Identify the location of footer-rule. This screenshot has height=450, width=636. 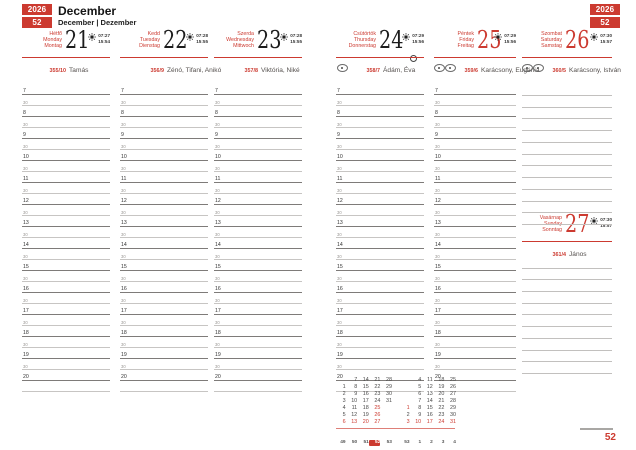
(596, 429).